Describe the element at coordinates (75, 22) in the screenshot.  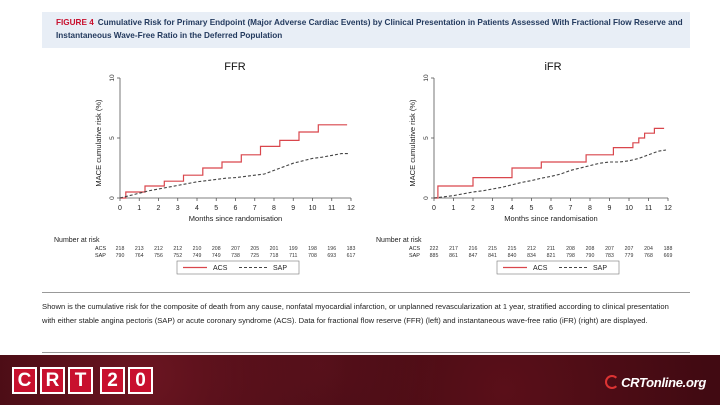
I see `figure-label: FIGURE 4` at that location.